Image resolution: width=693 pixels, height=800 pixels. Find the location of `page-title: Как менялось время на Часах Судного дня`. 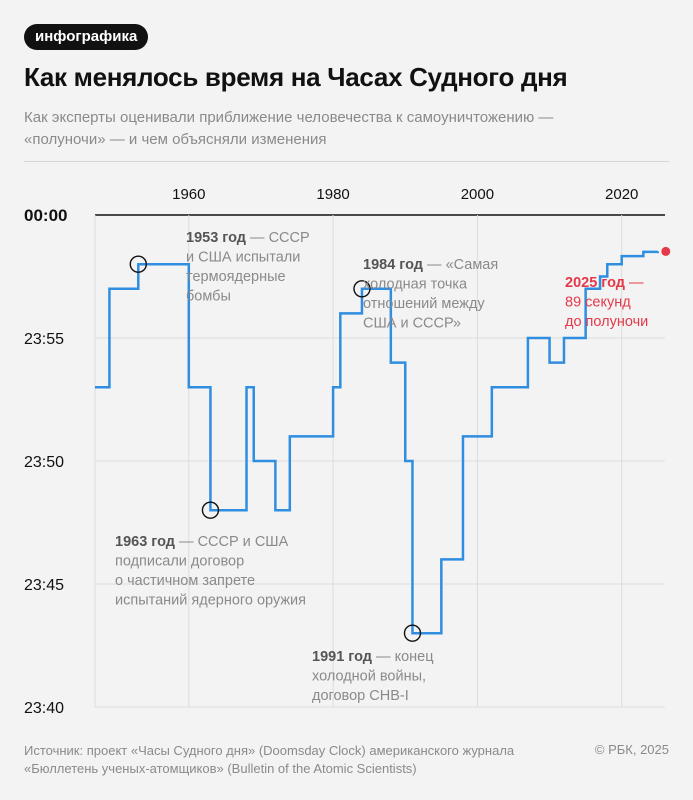

page-title: Как менялось время на Часах Судного дня is located at coordinates (296, 77).